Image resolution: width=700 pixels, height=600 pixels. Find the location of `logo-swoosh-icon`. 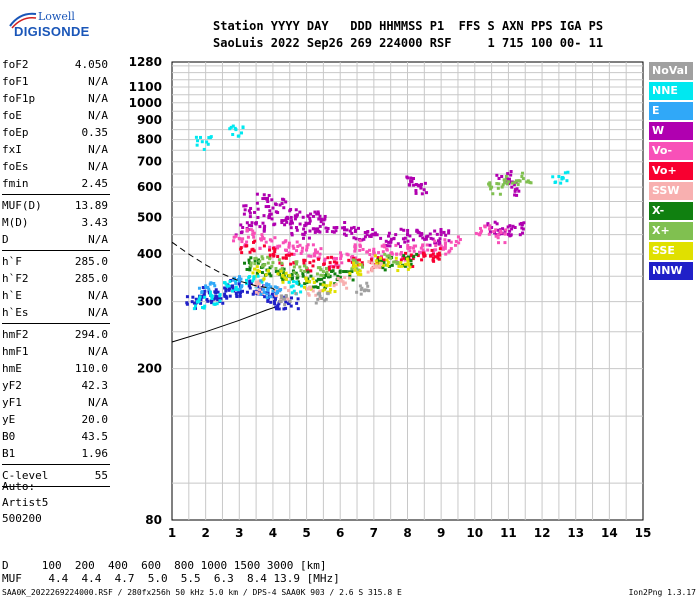

logo-swoosh-icon is located at coordinates (23, 20).